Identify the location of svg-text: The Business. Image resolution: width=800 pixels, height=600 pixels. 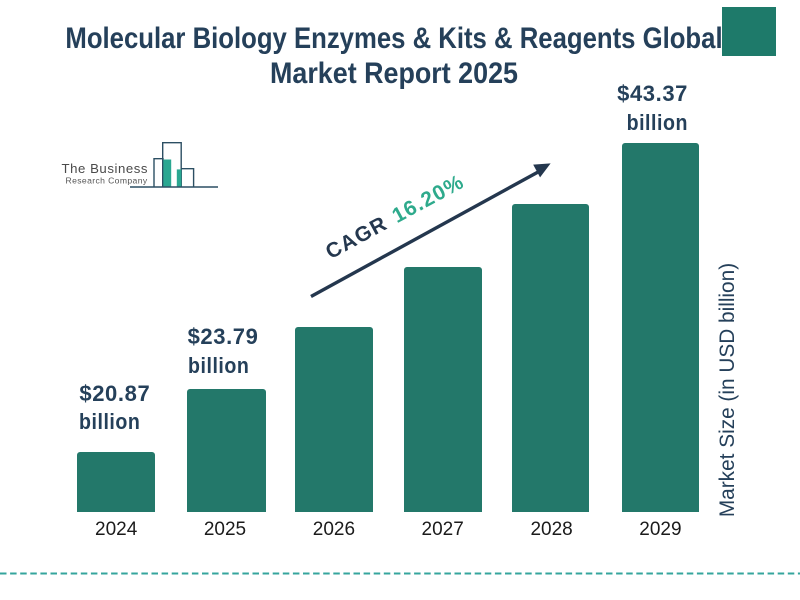
(105, 168).